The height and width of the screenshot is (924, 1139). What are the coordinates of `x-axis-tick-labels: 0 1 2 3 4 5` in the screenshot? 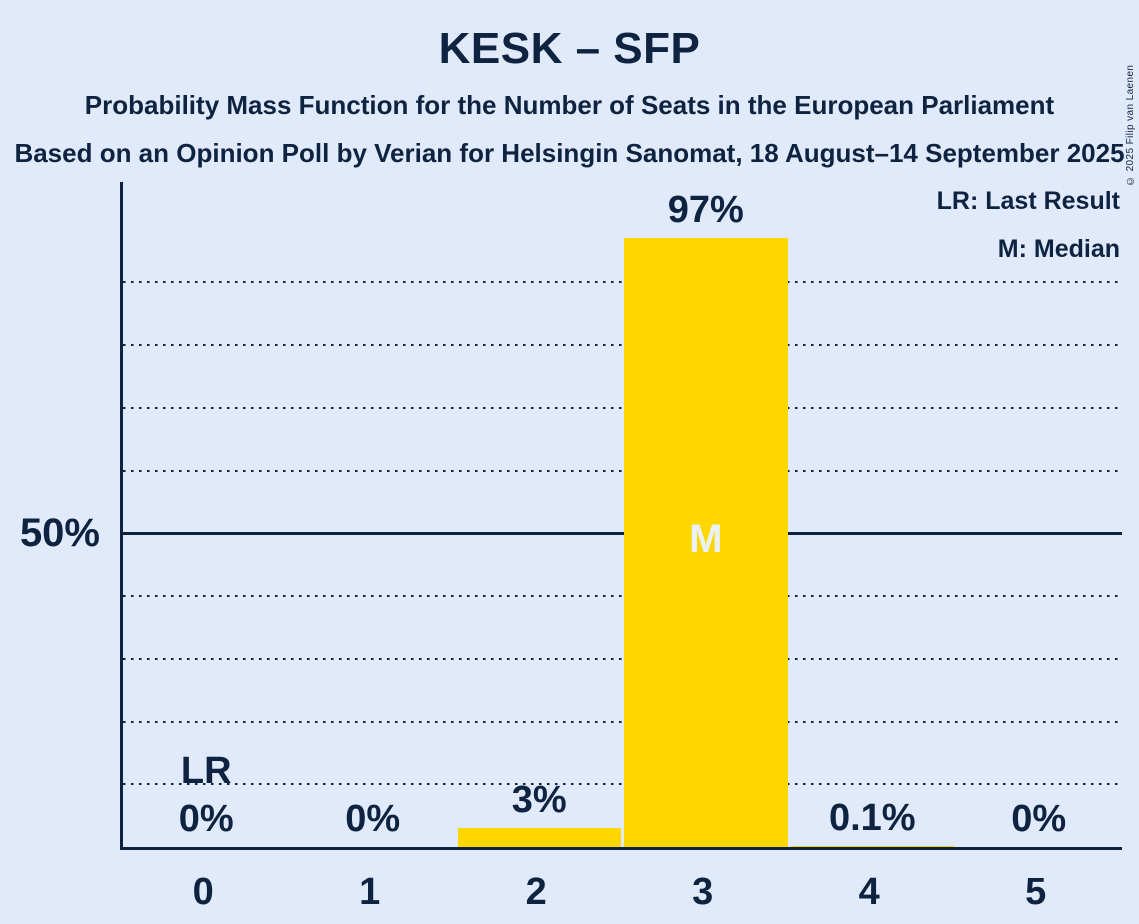 It's located at (619, 895).